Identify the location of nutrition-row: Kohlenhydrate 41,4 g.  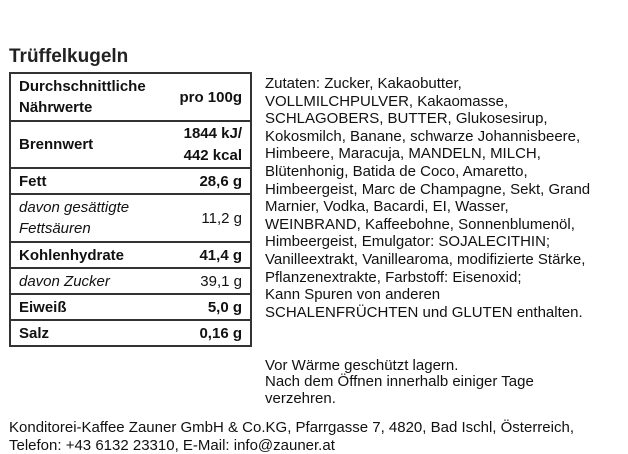
(130, 254).